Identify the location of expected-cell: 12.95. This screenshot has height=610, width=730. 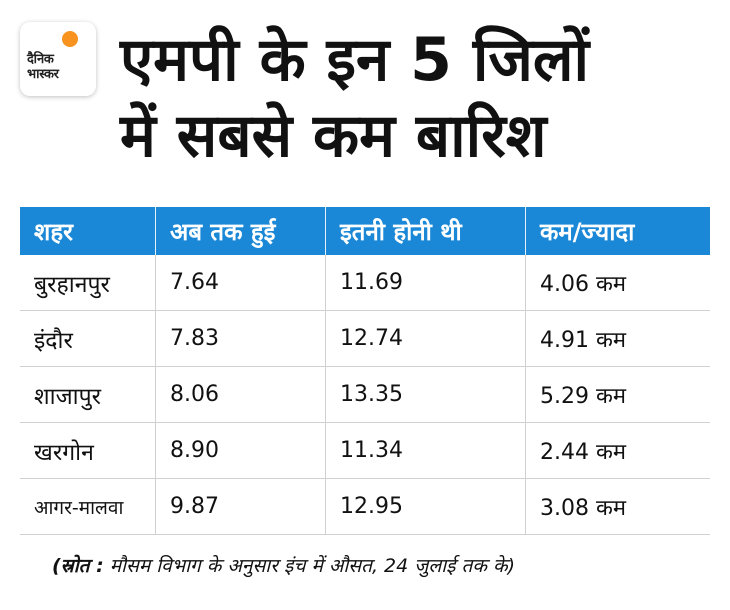
(426, 506).